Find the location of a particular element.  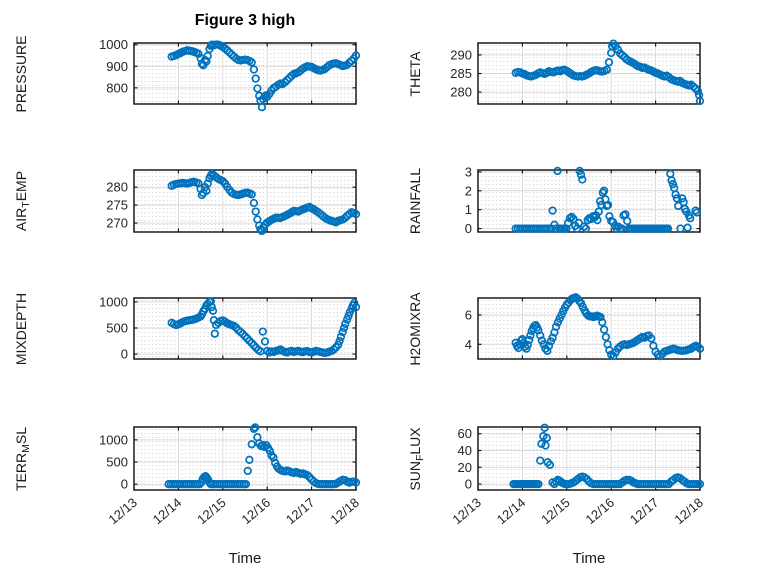

svg-text: 3 is located at coordinates (468, 171).